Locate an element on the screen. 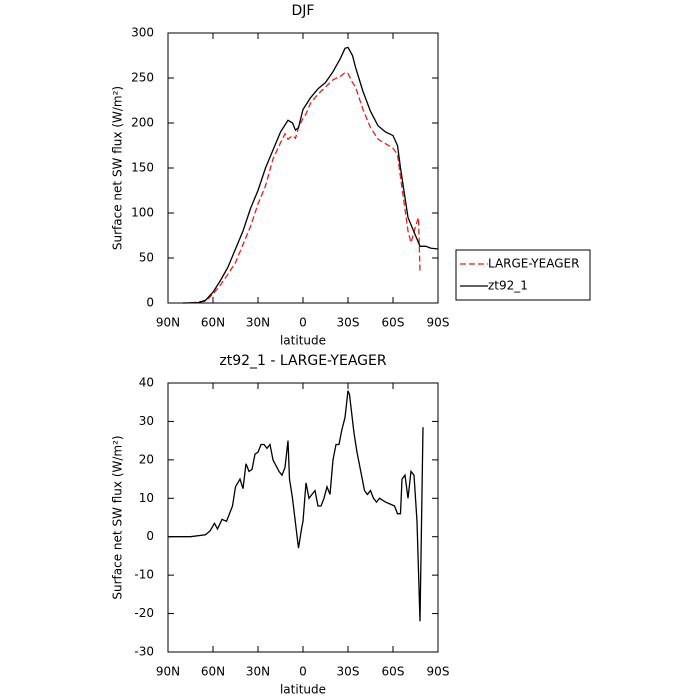  y-tick-label: 50 is located at coordinates (146, 258).